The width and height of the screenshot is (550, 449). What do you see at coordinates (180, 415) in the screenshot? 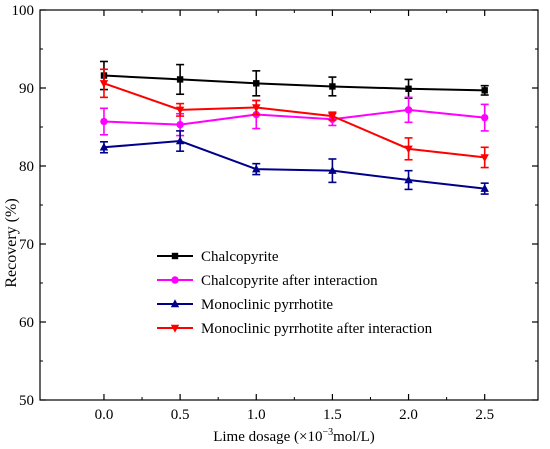
I see `x-tick-label: 0.5` at bounding box center [180, 415].